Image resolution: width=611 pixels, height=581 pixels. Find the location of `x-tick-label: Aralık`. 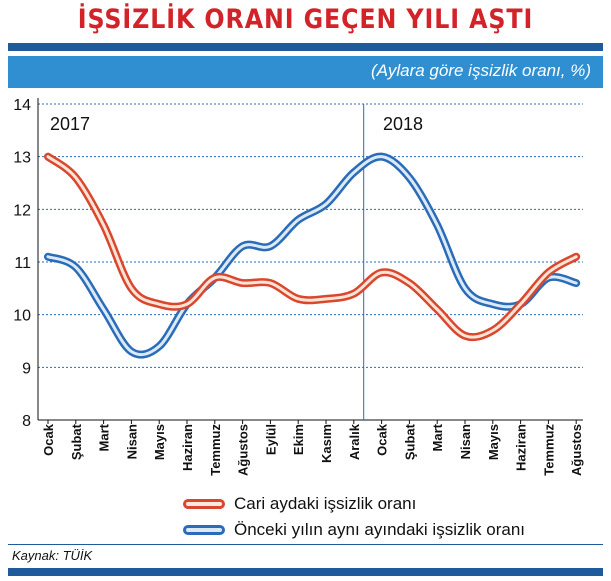

x-tick-label: Aralık is located at coordinates (354, 441).